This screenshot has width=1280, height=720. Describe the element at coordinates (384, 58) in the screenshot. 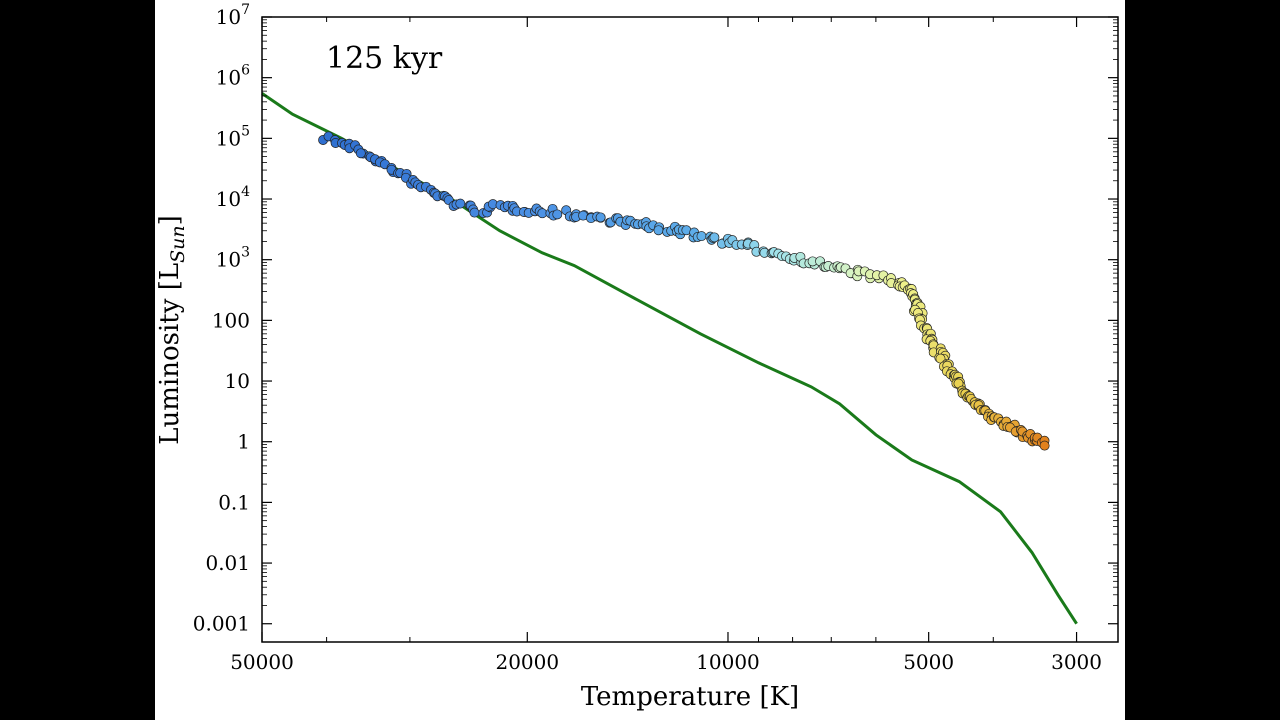

I see `time-annotation: 125 kyr` at that location.